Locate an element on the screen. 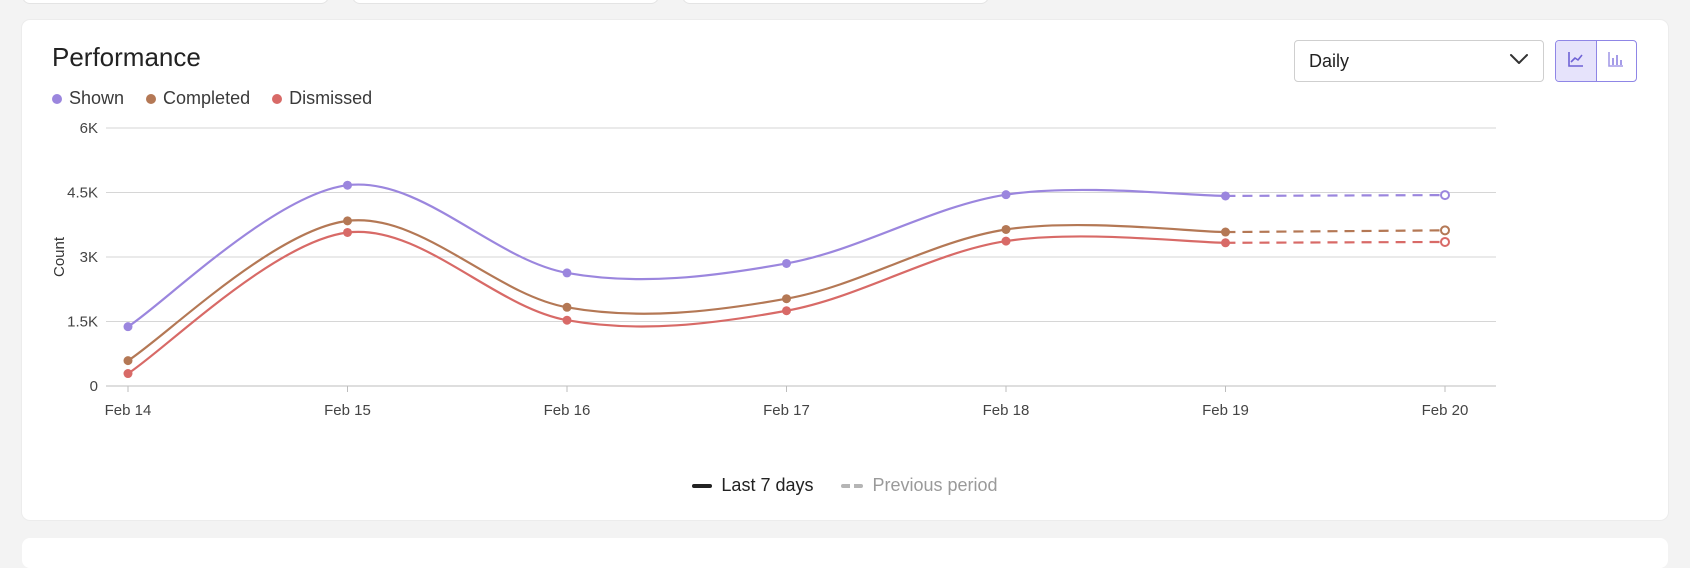 Image resolution: width=1690 pixels, height=568 pixels. chevron-down-icon is located at coordinates (1519, 61).